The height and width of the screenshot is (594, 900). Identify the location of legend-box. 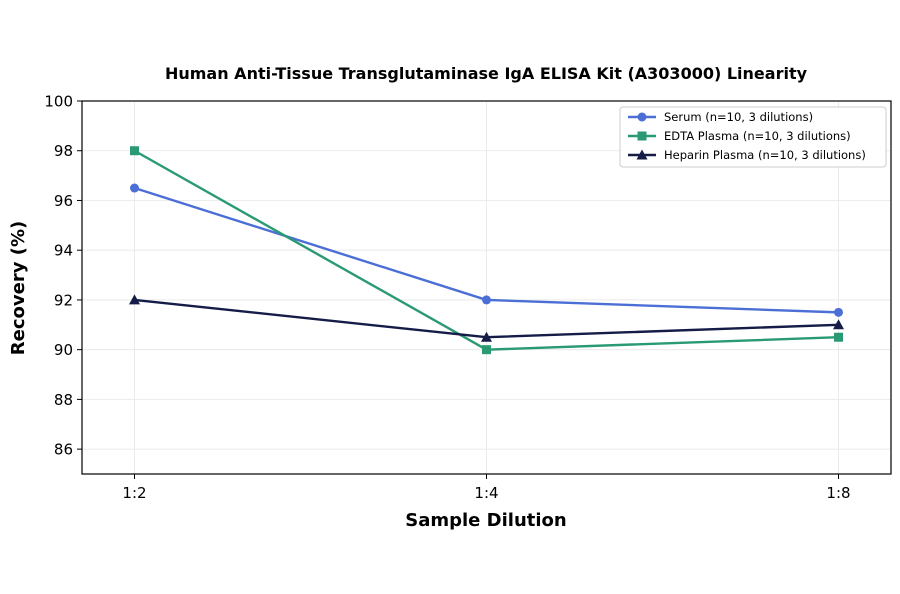
(753, 137).